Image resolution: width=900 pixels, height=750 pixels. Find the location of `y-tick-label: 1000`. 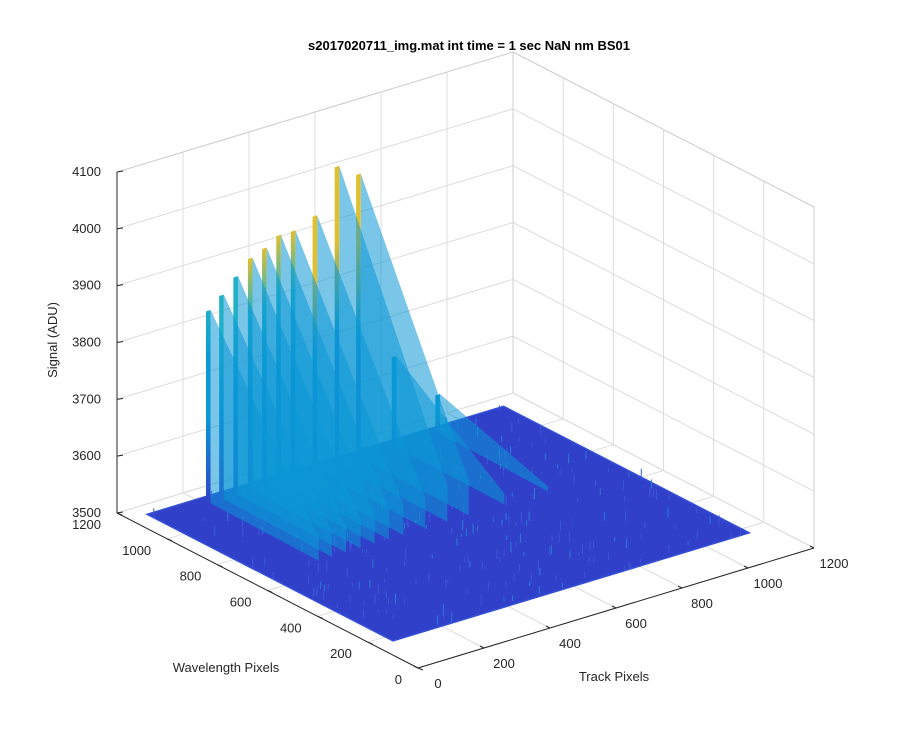

y-tick-label: 1000 is located at coordinates (136, 550).